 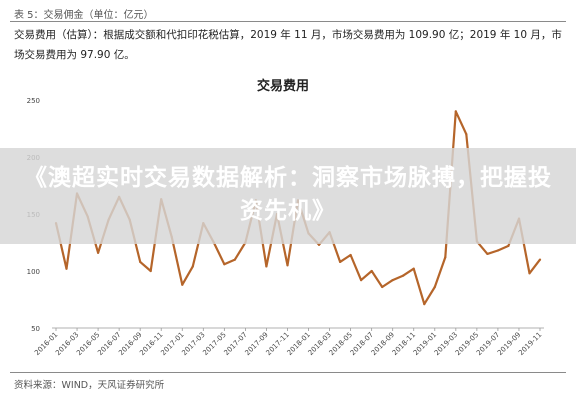 I want to click on x-tick-label: 2019-11, so click(x=530, y=344).